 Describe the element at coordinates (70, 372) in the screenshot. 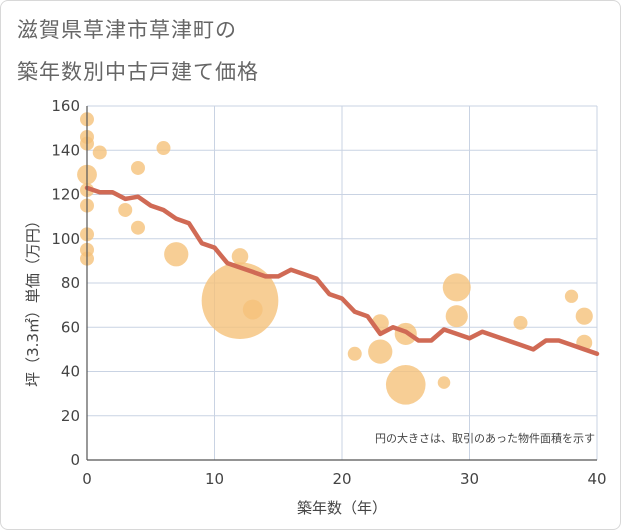

I see `y-tick-label: 40` at that location.